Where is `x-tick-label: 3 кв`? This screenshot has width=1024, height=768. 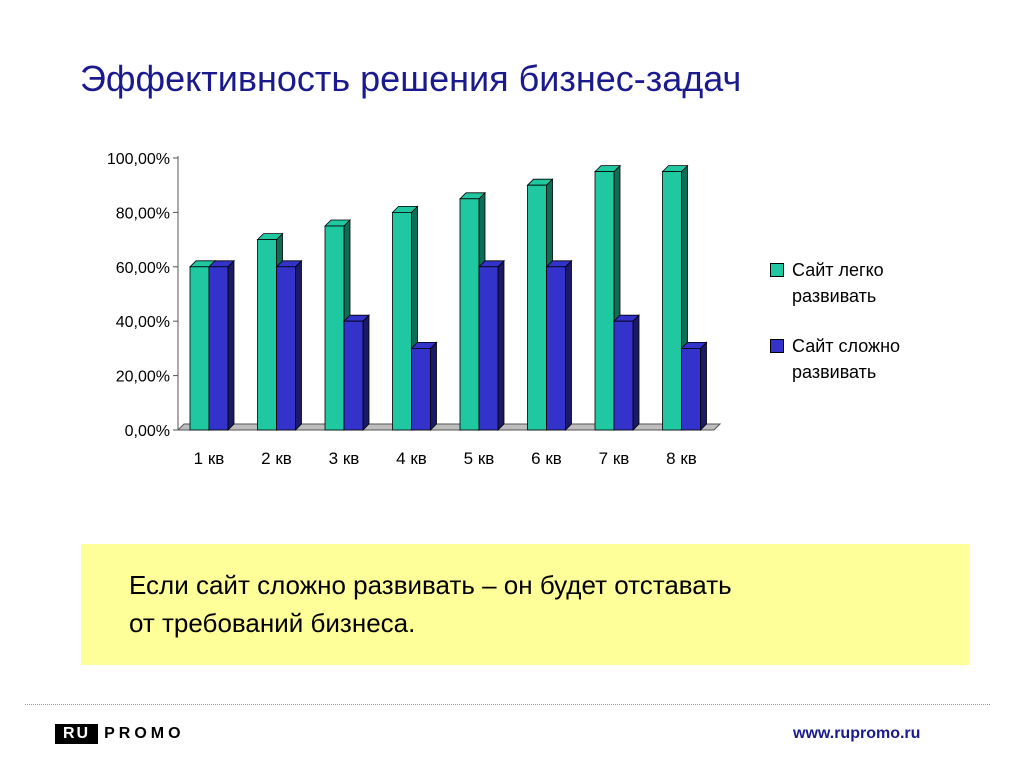
x-tick-label: 3 кв is located at coordinates (344, 458).